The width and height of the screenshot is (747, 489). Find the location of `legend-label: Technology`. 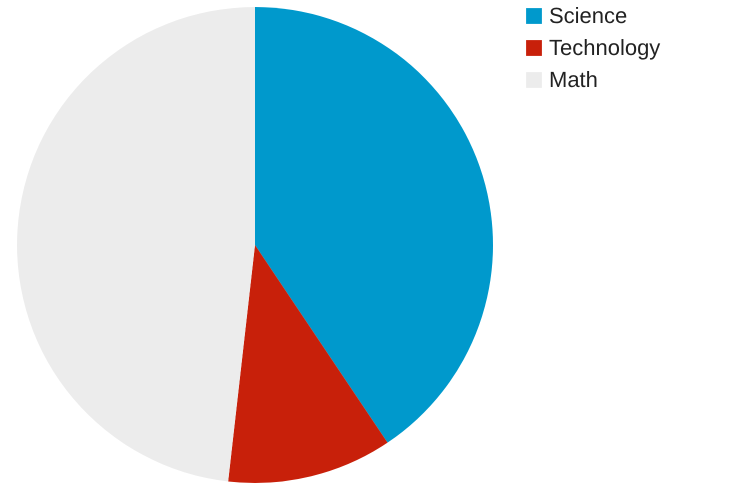

legend-label: Technology is located at coordinates (604, 47).